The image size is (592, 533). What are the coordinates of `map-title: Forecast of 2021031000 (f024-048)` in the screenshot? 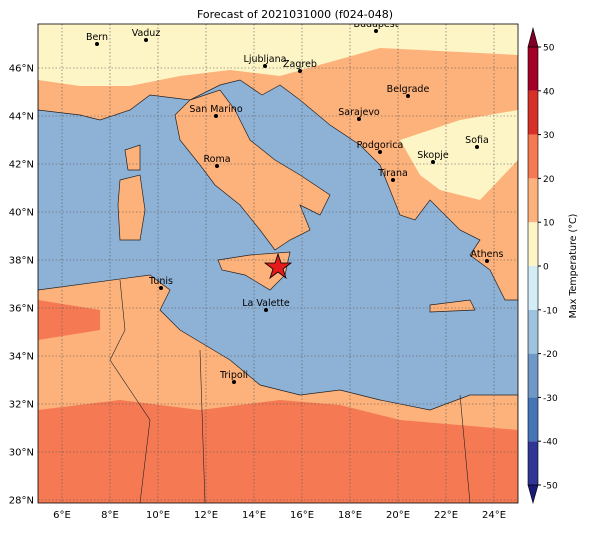 It's located at (295, 14).